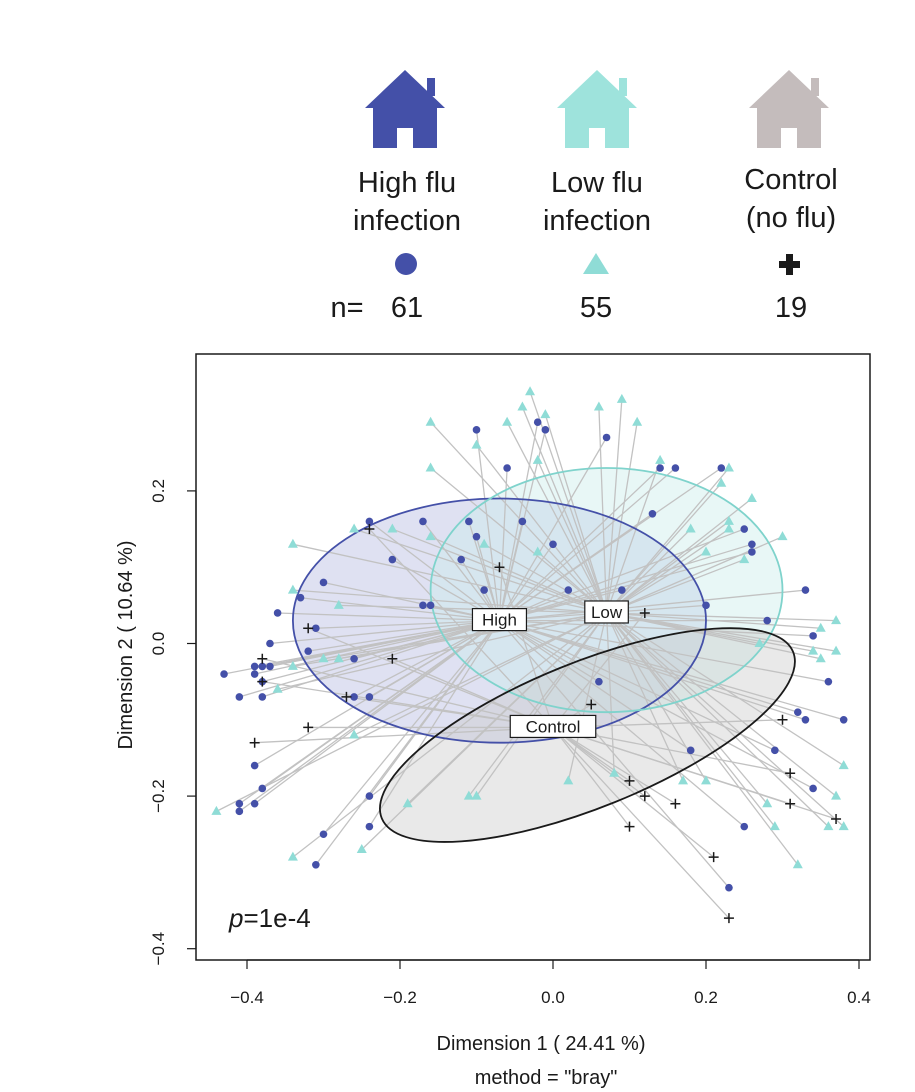  I want to click on x-tick-label: −0.2, so click(400, 997).